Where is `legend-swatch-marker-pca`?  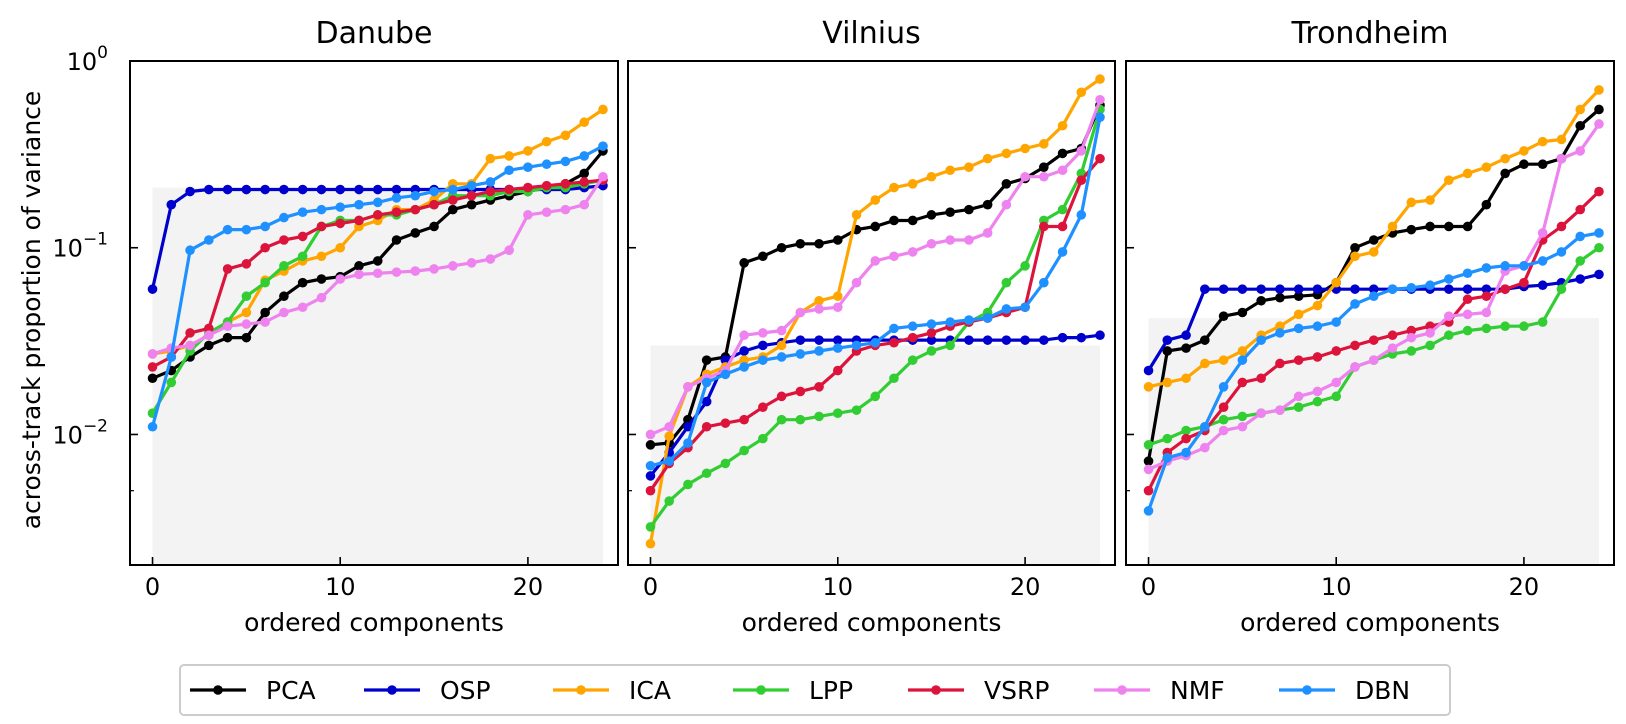
legend-swatch-marker-pca is located at coordinates (218, 690).